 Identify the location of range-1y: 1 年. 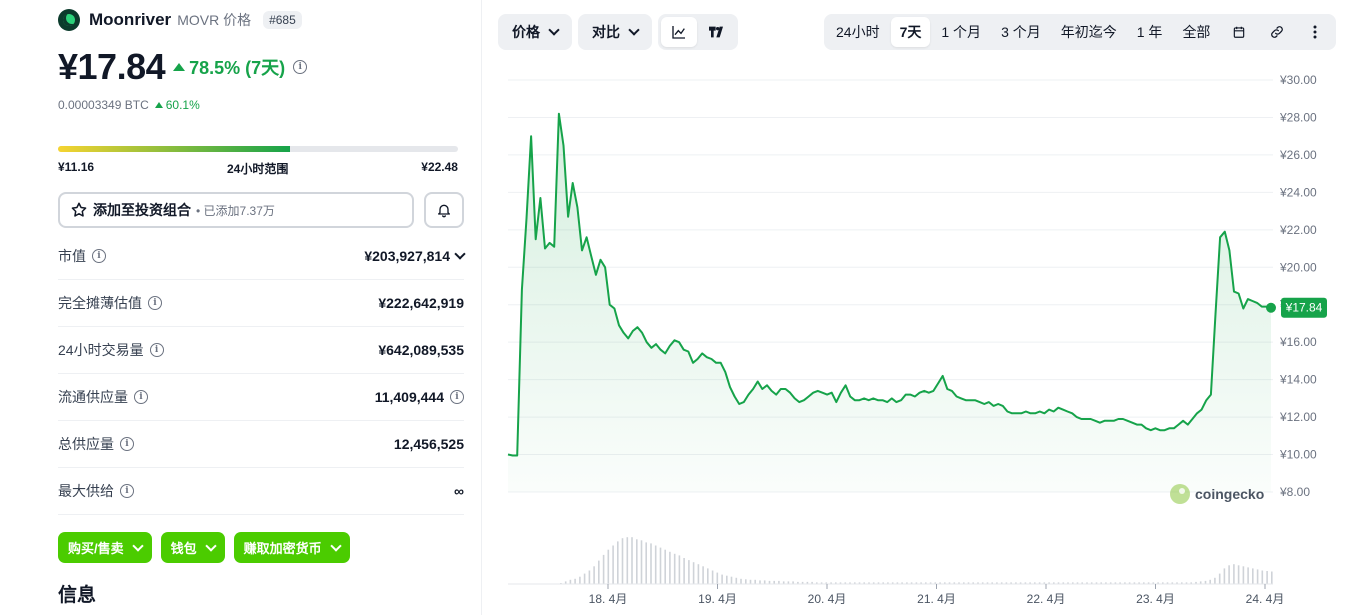
(1149, 32).